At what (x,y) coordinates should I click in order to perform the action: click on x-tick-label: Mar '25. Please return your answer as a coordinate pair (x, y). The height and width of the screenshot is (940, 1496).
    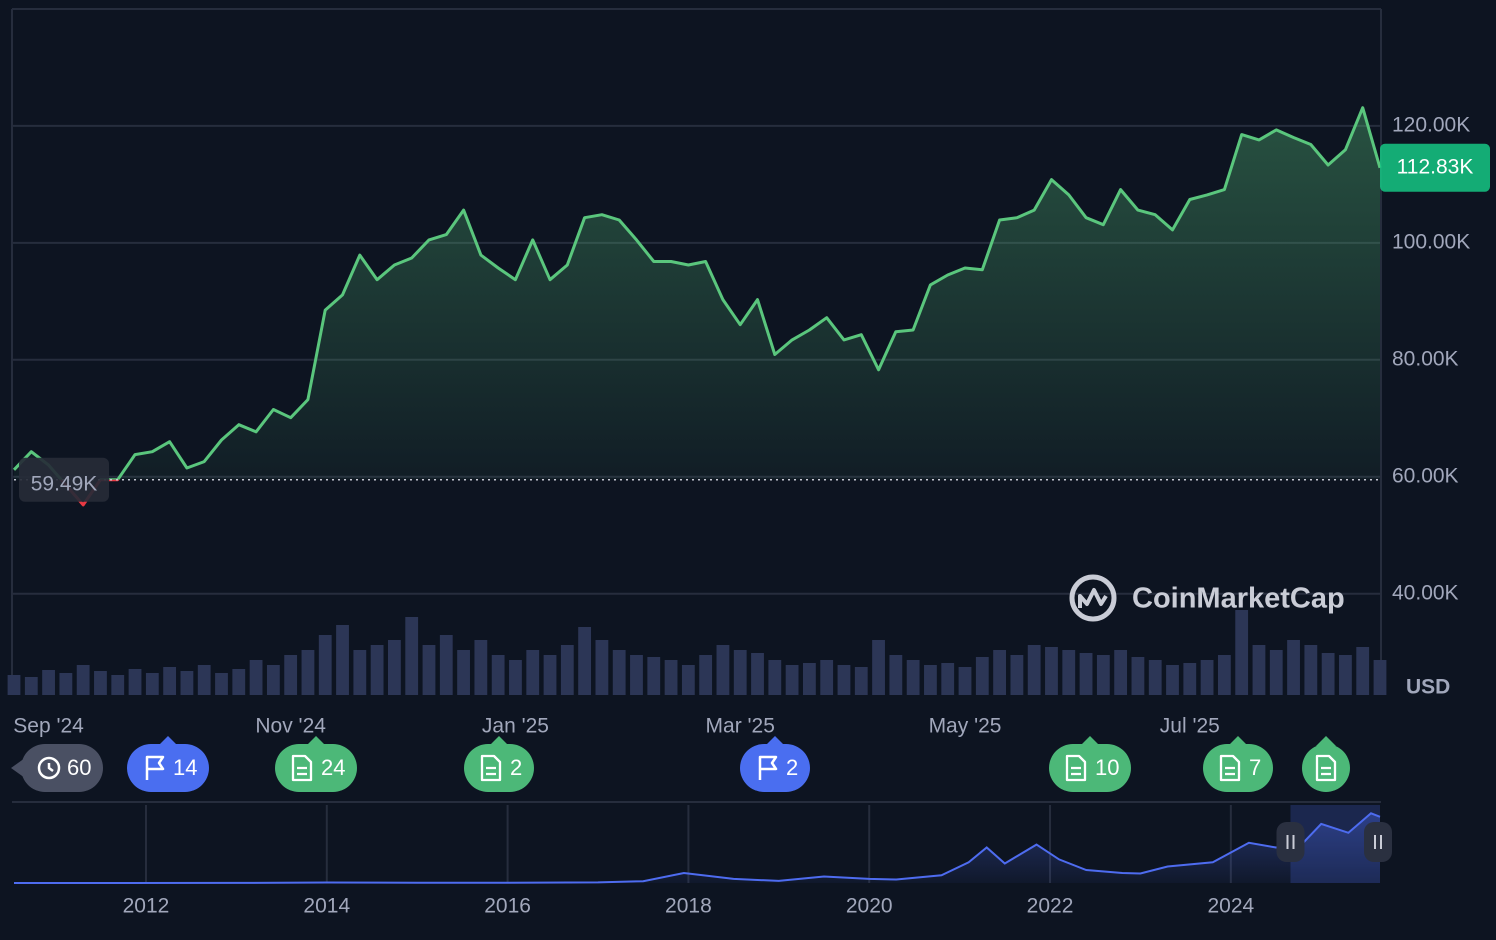
    Looking at the image, I should click on (740, 726).